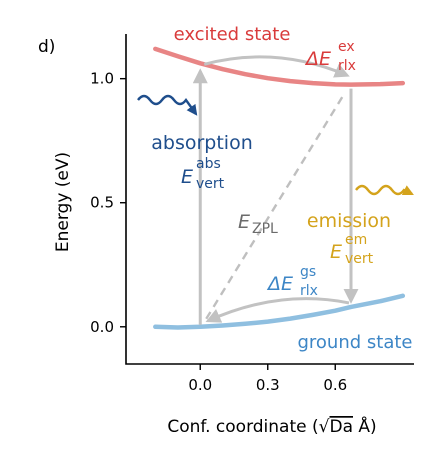 The height and width of the screenshot is (460, 440). Describe the element at coordinates (265, 229) in the screenshot. I see `e-zpl-subscript: ZPL` at that location.